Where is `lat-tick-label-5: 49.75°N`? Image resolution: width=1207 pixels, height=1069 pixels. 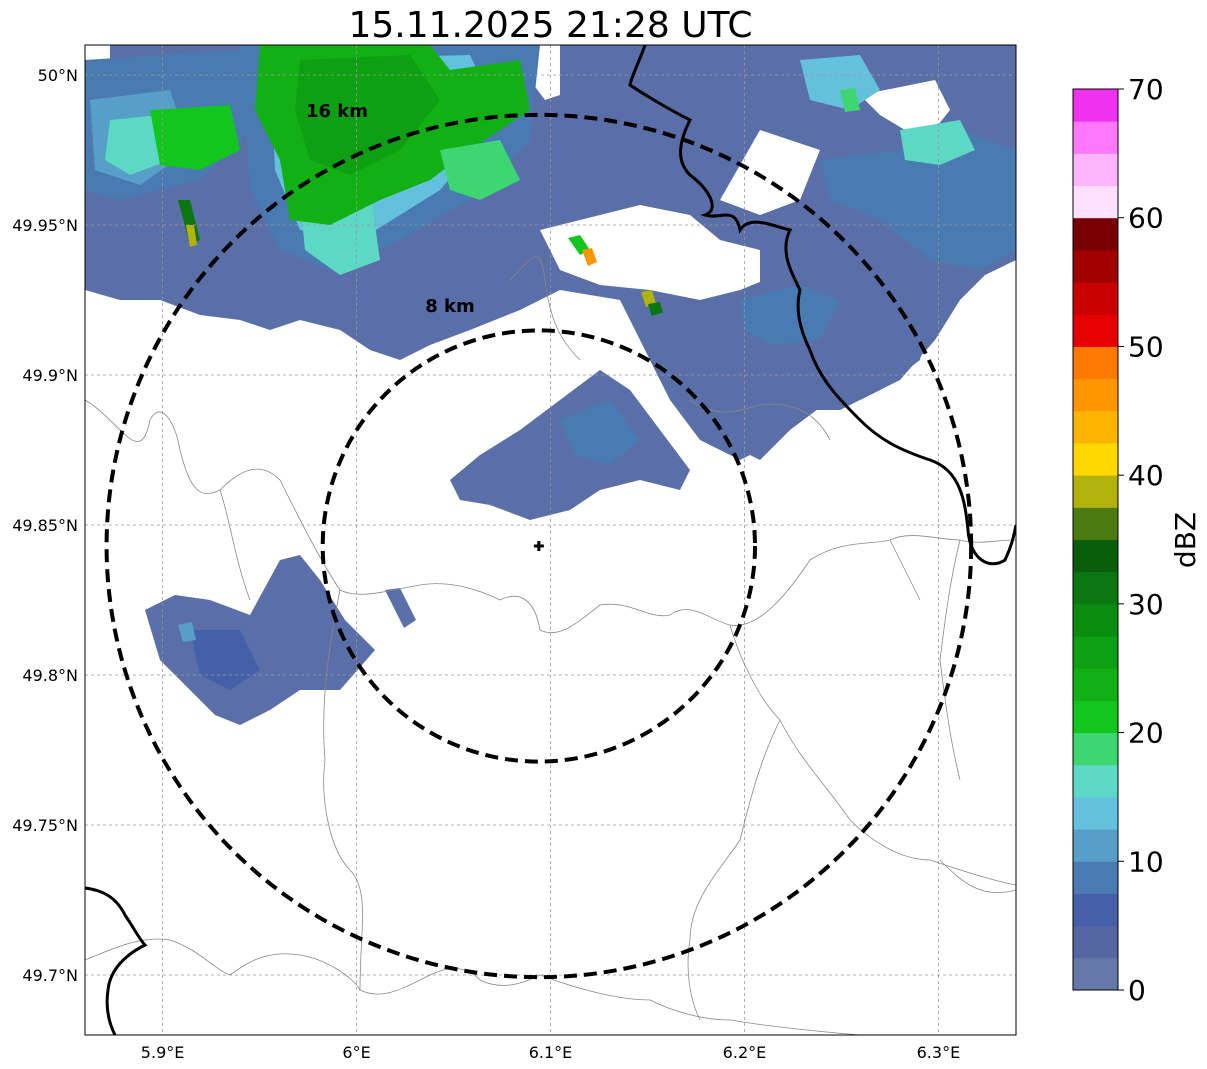 lat-tick-label-5: 49.75°N is located at coordinates (45, 825).